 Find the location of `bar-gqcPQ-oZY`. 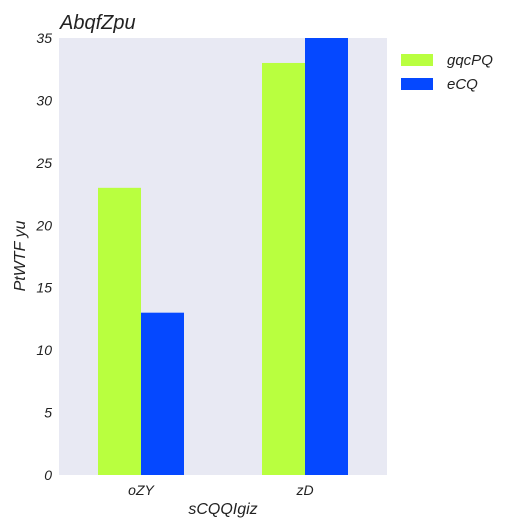

bar-gqcPQ-oZY is located at coordinates (119, 331).